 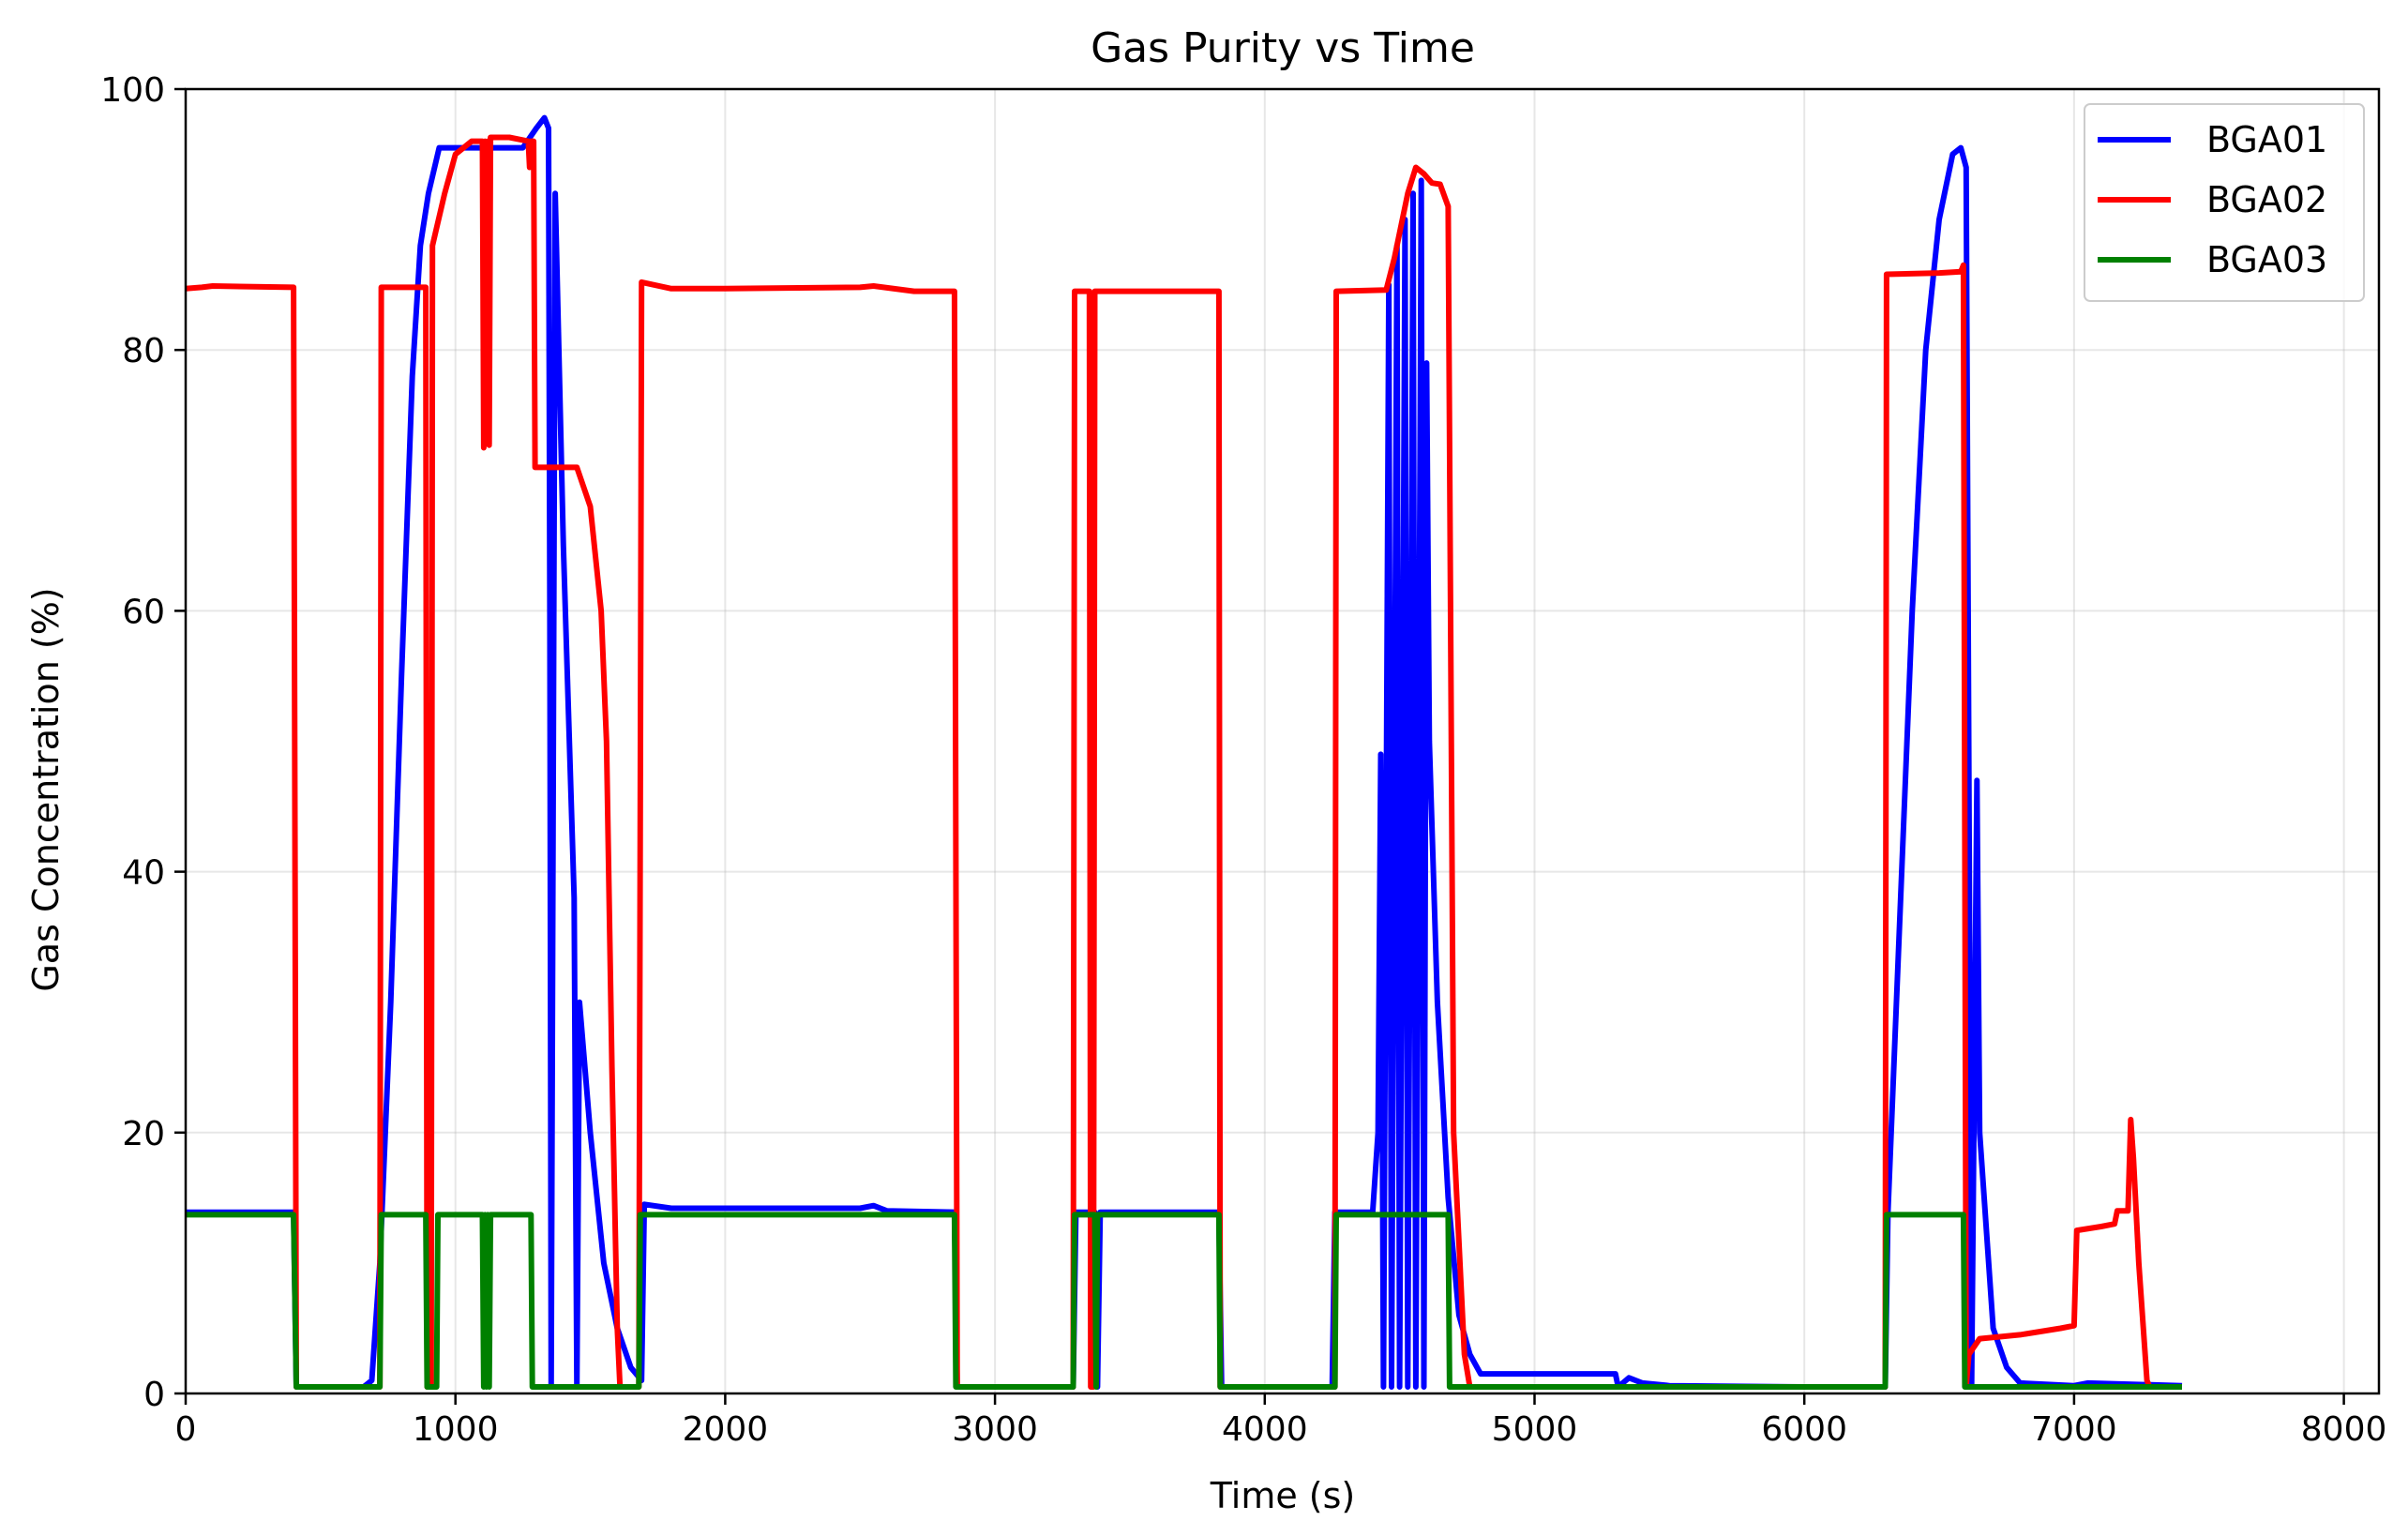 I want to click on y-tick-label: 60, so click(x=143, y=612).